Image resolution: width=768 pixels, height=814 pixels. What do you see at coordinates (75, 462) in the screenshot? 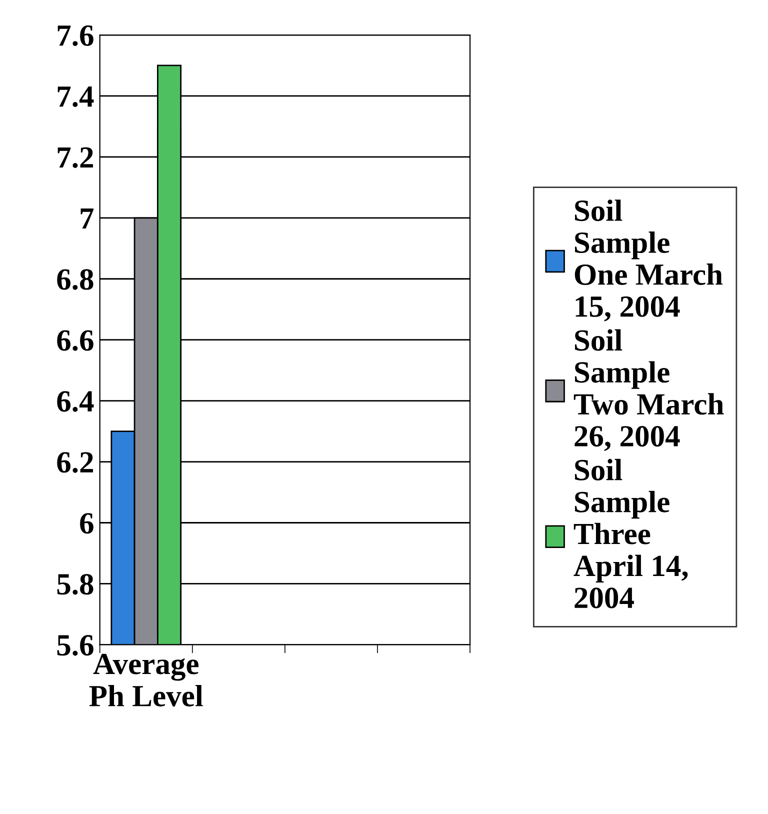
I see `y-tick-label: 6.2` at bounding box center [75, 462].